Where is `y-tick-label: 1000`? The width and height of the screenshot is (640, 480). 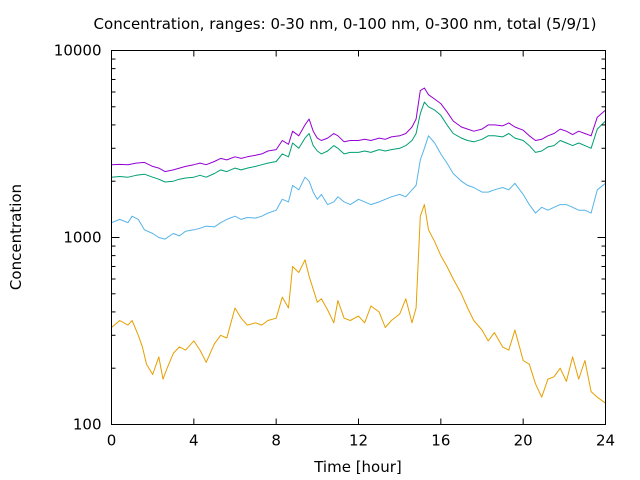 y-tick-label: 1000 is located at coordinates (82, 238).